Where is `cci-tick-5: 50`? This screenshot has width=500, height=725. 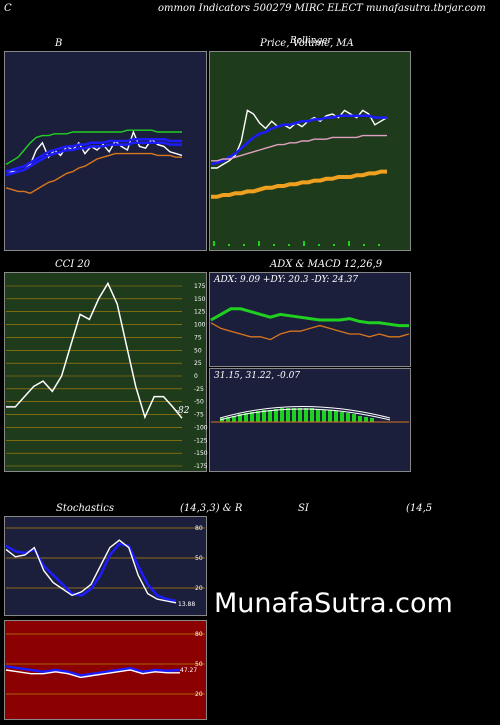 cci-tick-5: 50 is located at coordinates (198, 350).